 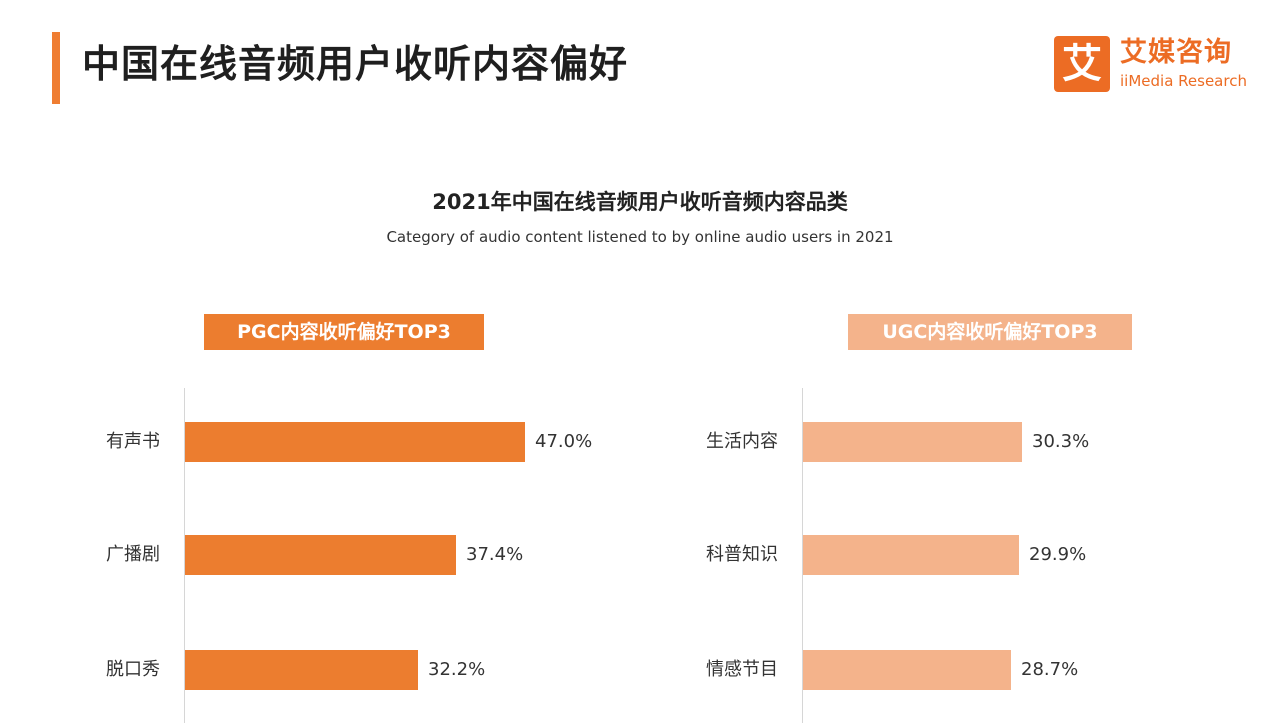 What do you see at coordinates (1058, 554) in the screenshot?
I see `ugc-value-label: 29.9%` at bounding box center [1058, 554].